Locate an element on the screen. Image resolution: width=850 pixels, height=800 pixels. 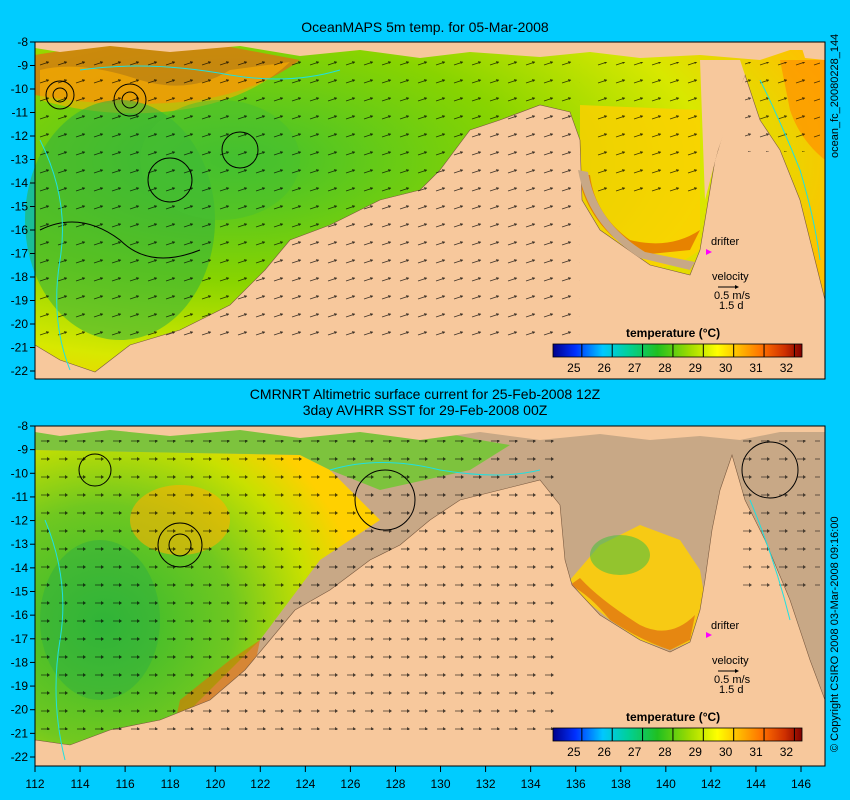
x-tick-label: 130 is located at coordinates (441, 784).